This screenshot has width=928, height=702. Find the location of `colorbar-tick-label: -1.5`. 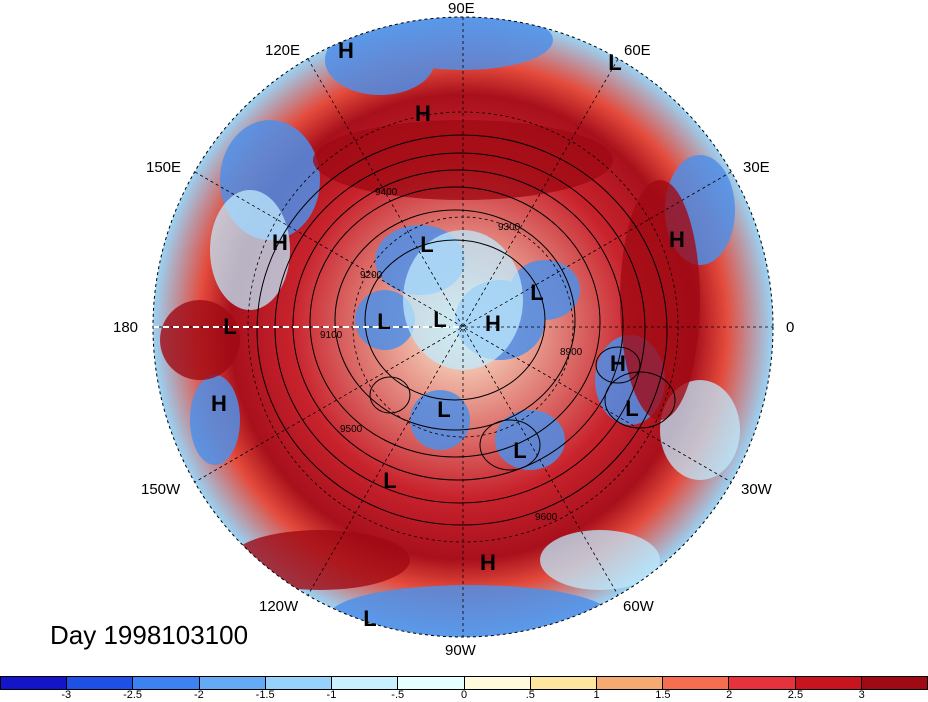

colorbar-tick-label: -1.5 is located at coordinates (265, 695).